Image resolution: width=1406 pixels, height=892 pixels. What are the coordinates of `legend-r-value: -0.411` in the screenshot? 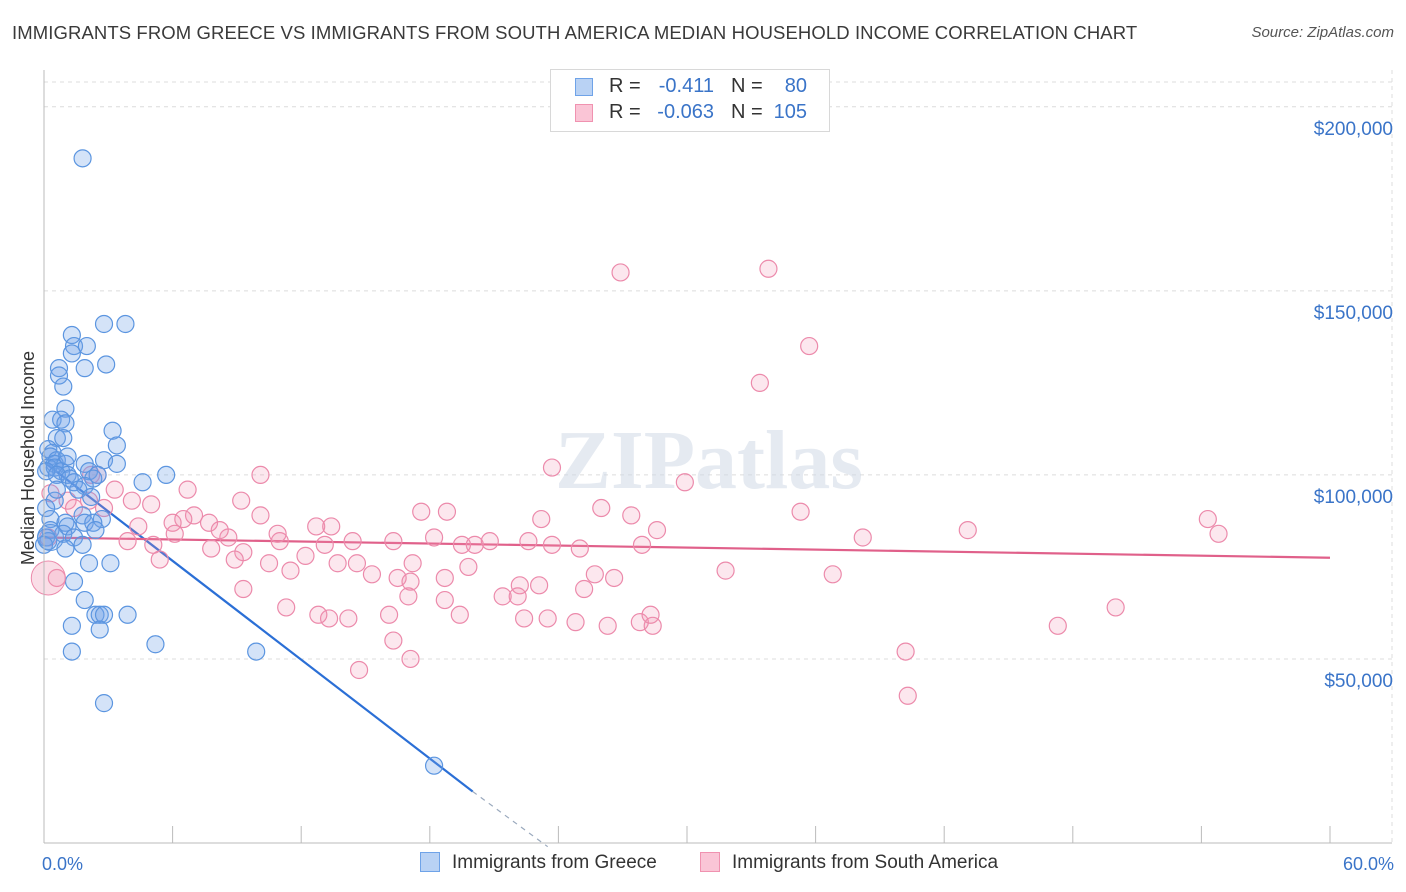 It's located at (686, 86).